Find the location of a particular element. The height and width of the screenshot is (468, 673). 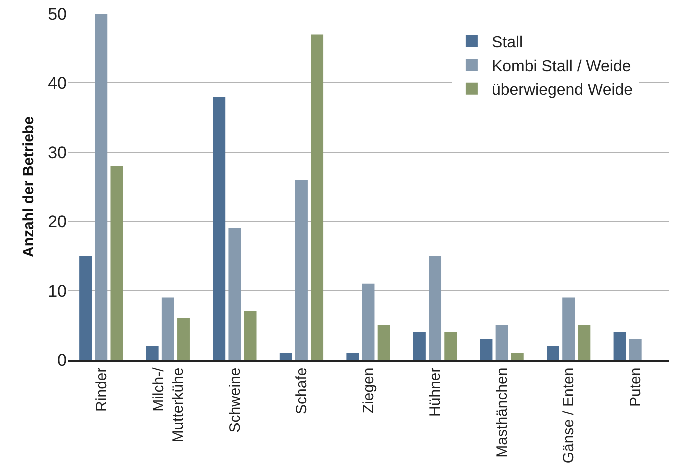

x-tick-label: Masthänchen is located at coordinates (502, 413).